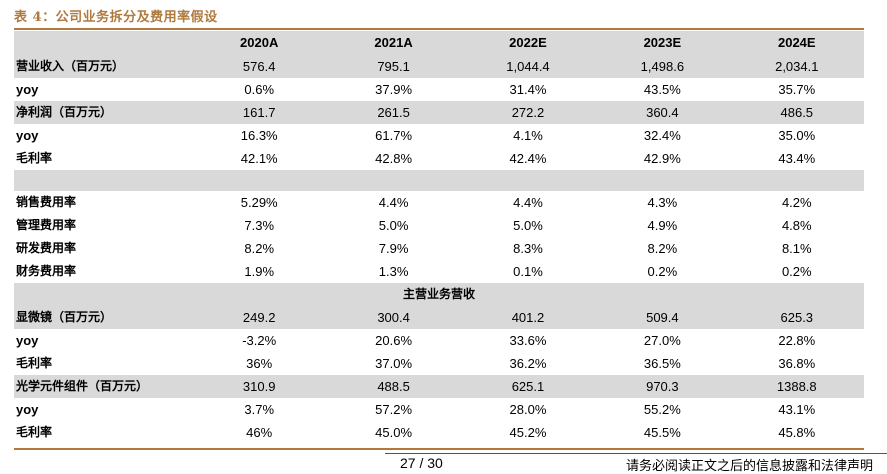  Describe the element at coordinates (439, 409) in the screenshot. I see `table-row: yoy 3.7% 57.2% 28.0% 55.2% 43.1%` at that location.